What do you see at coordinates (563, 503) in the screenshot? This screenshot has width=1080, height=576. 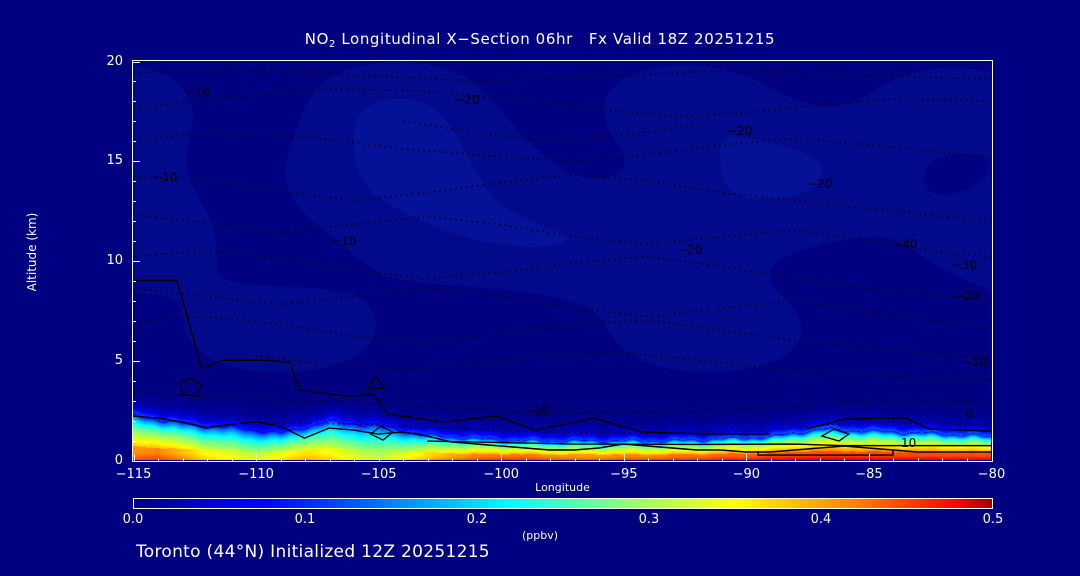 I see `colorbar` at bounding box center [563, 503].